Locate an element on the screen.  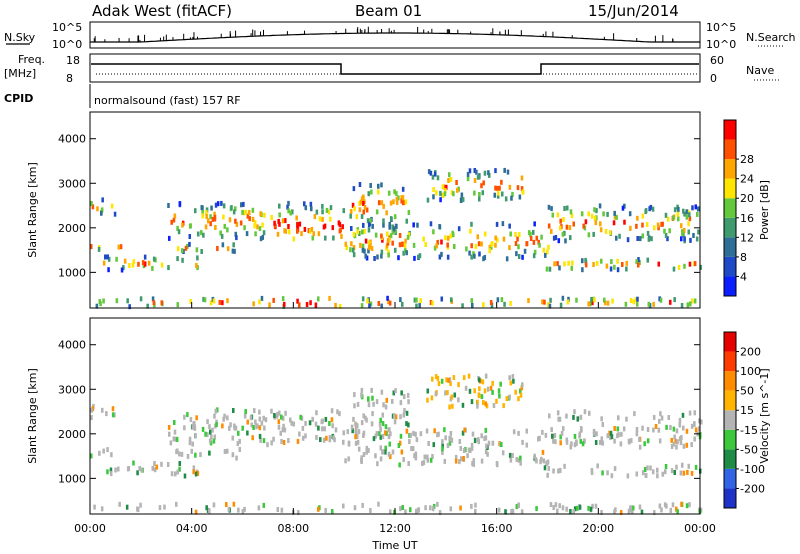
power-colorbar-tick-label: 28 is located at coordinates (747, 159).